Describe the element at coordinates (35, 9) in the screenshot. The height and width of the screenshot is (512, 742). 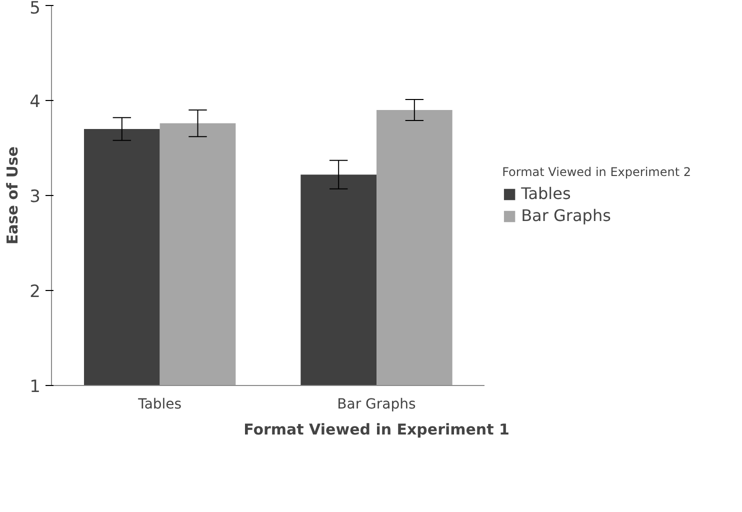
I see `y-tick-label: 5` at that location.